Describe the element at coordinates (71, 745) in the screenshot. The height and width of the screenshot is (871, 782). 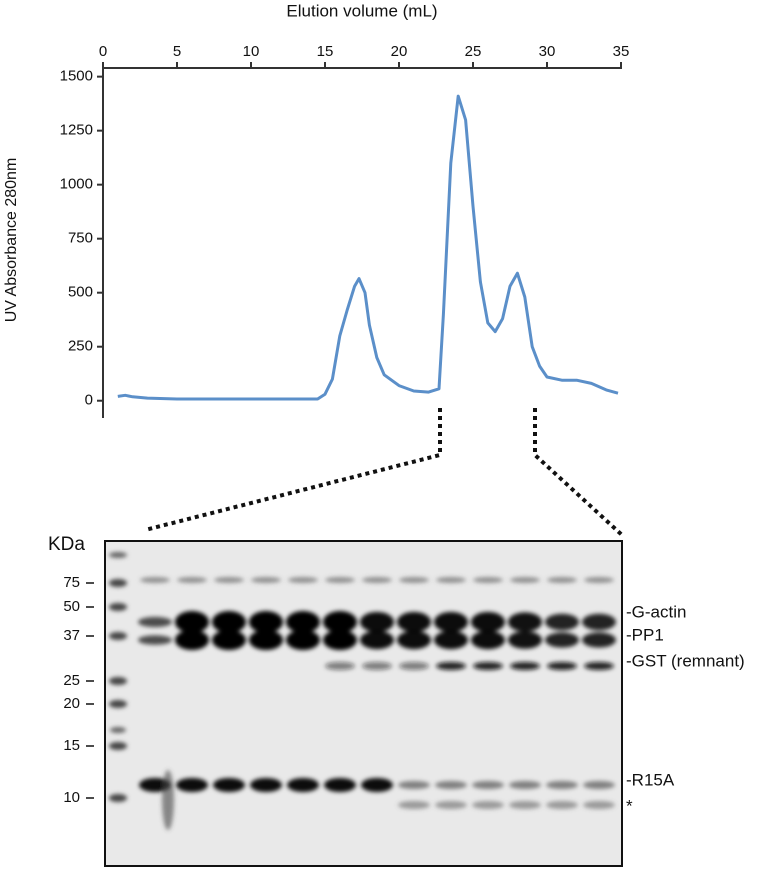
I see `marker-label: 15` at that location.